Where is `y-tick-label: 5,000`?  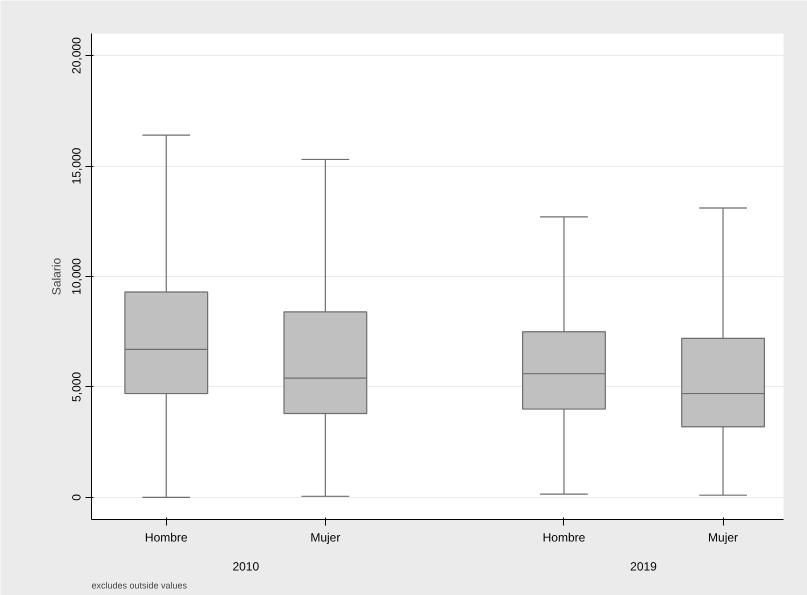 y-tick-label: 5,000 is located at coordinates (77, 387).